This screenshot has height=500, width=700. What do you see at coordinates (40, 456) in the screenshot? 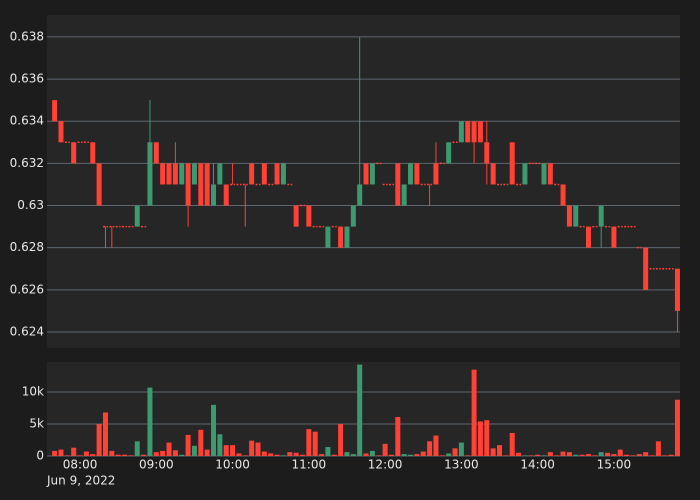
I see `volume-tick-label: 0` at bounding box center [40, 456].